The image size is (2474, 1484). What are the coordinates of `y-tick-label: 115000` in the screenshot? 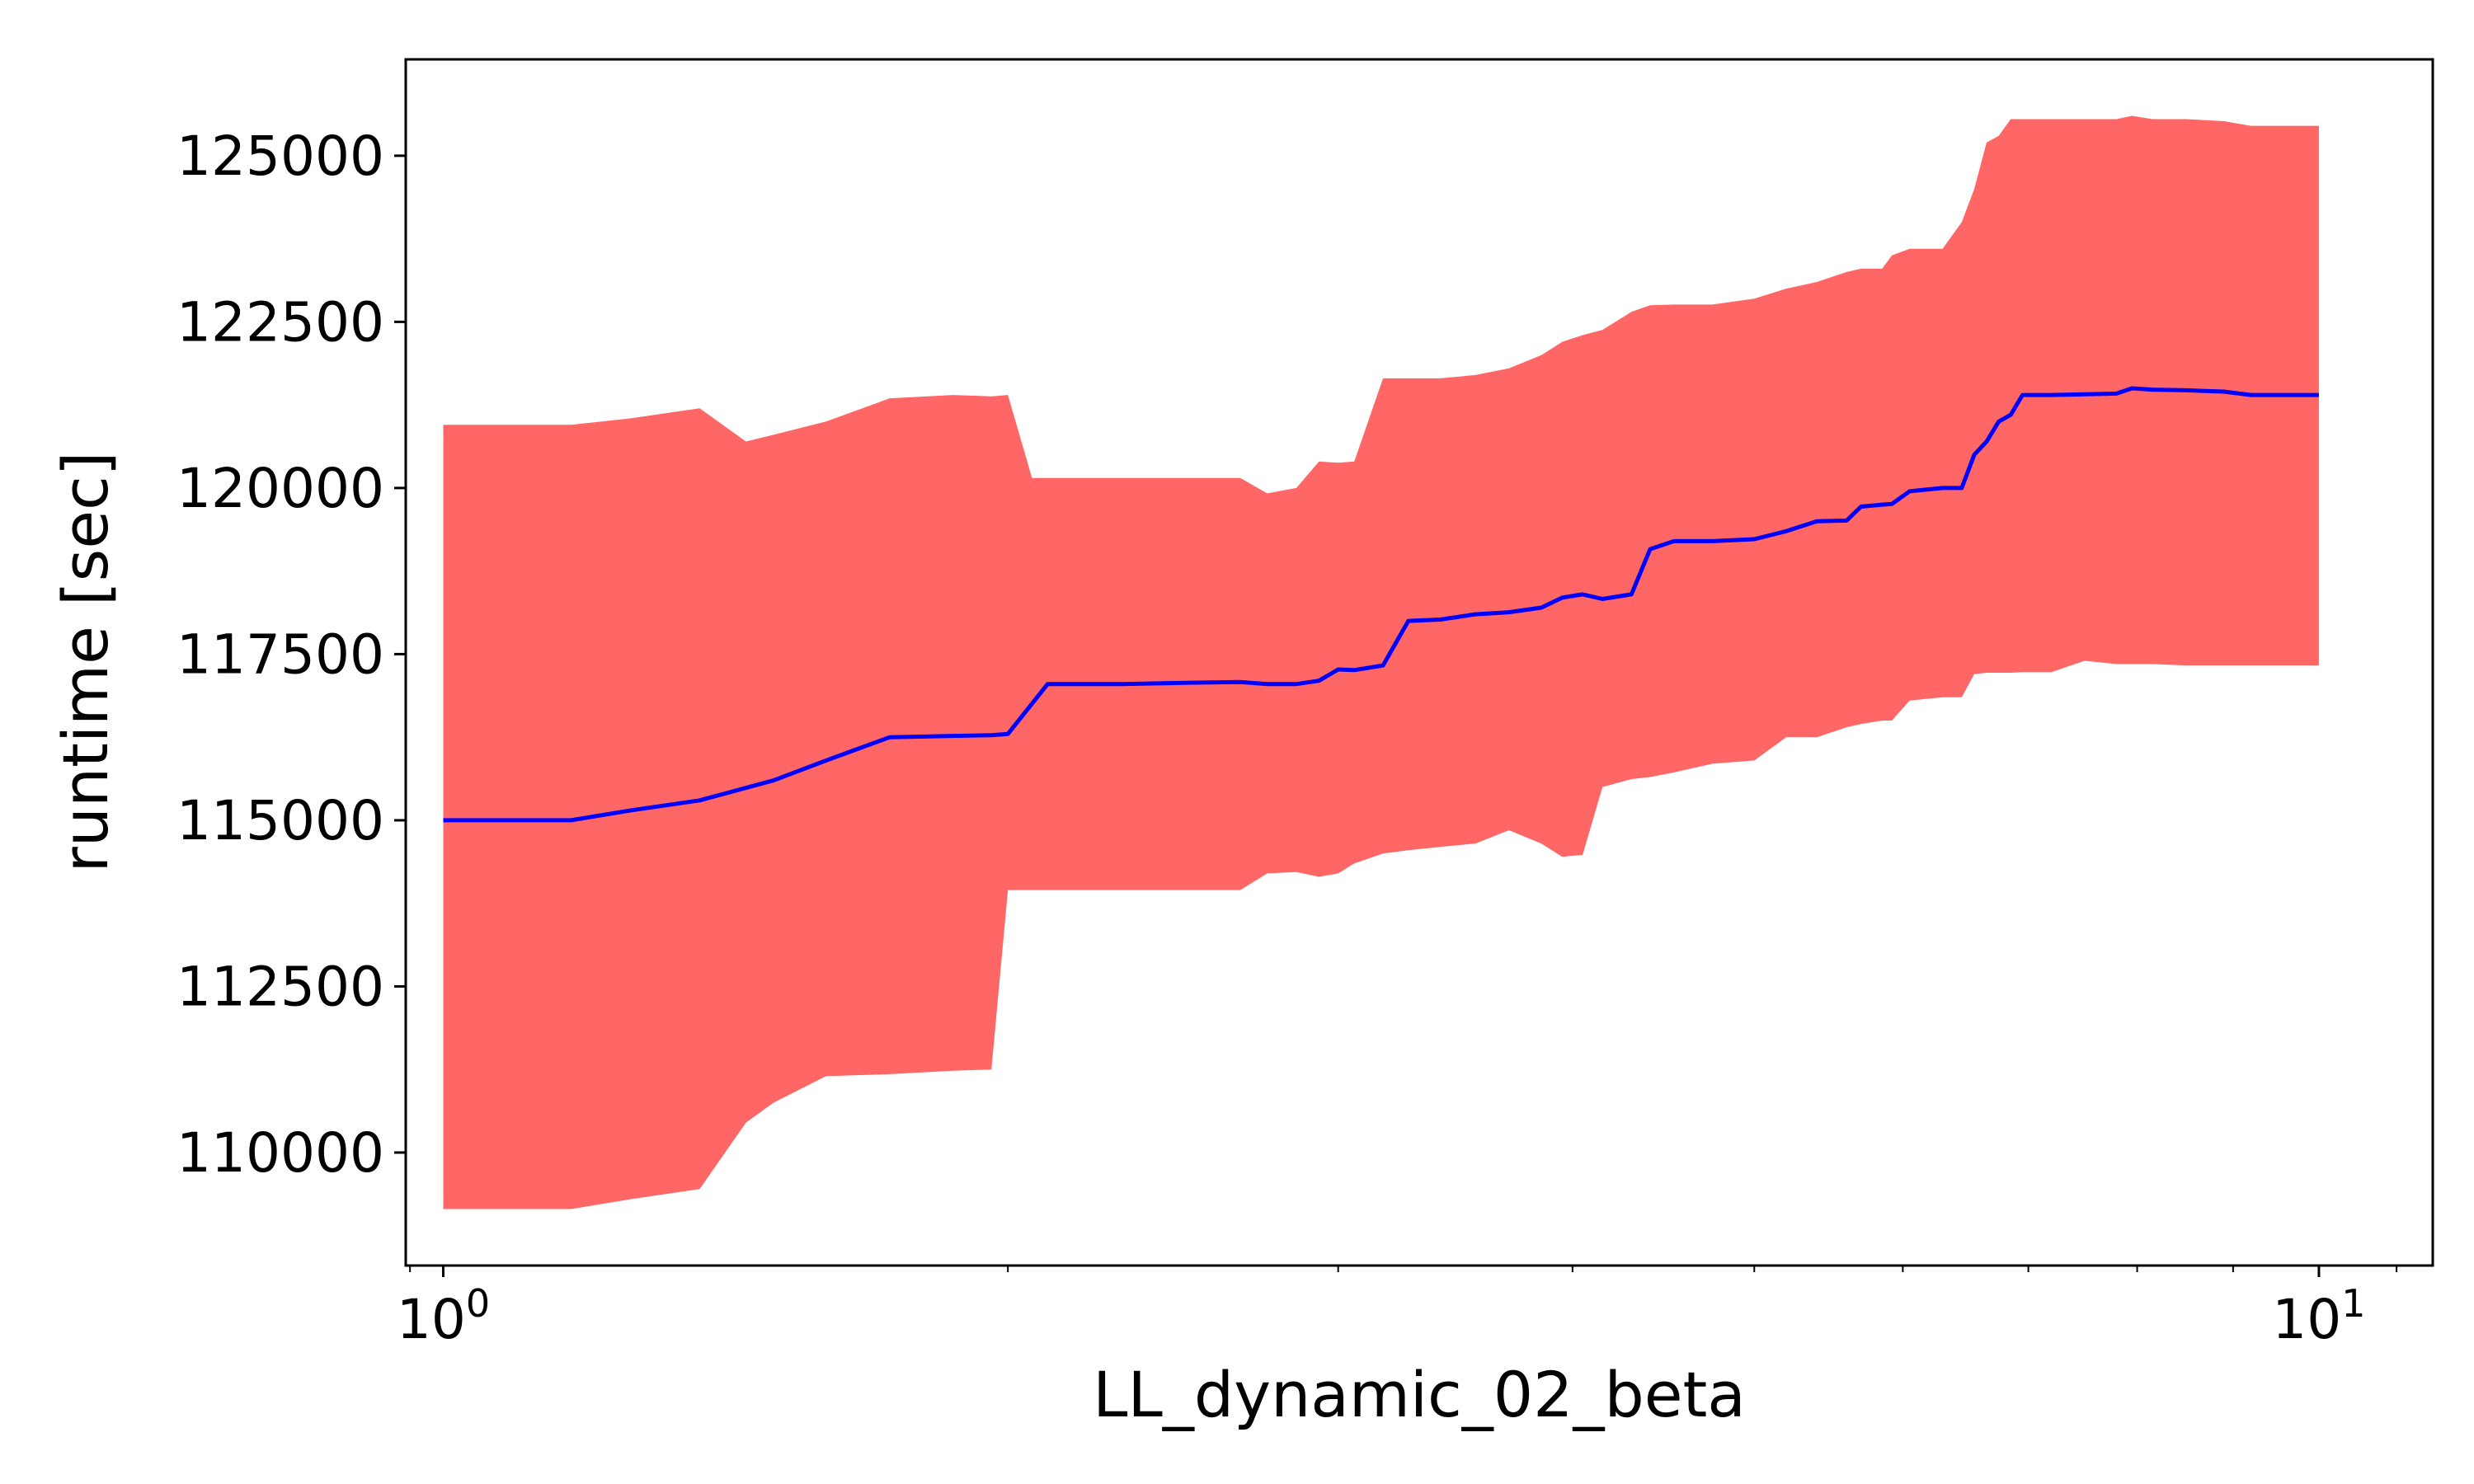 It's located at (280, 820).